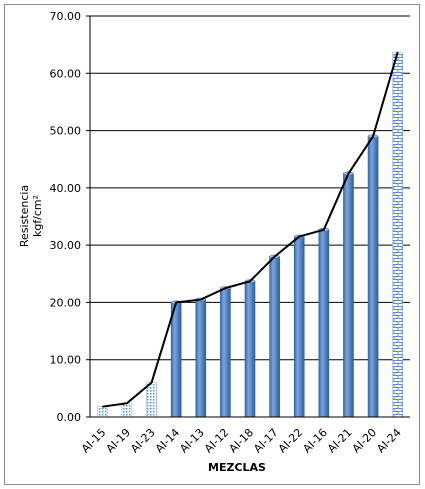 This screenshot has height=489, width=425. Describe the element at coordinates (66, 16) in the screenshot. I see `y-tick-label: 70.00` at that location.